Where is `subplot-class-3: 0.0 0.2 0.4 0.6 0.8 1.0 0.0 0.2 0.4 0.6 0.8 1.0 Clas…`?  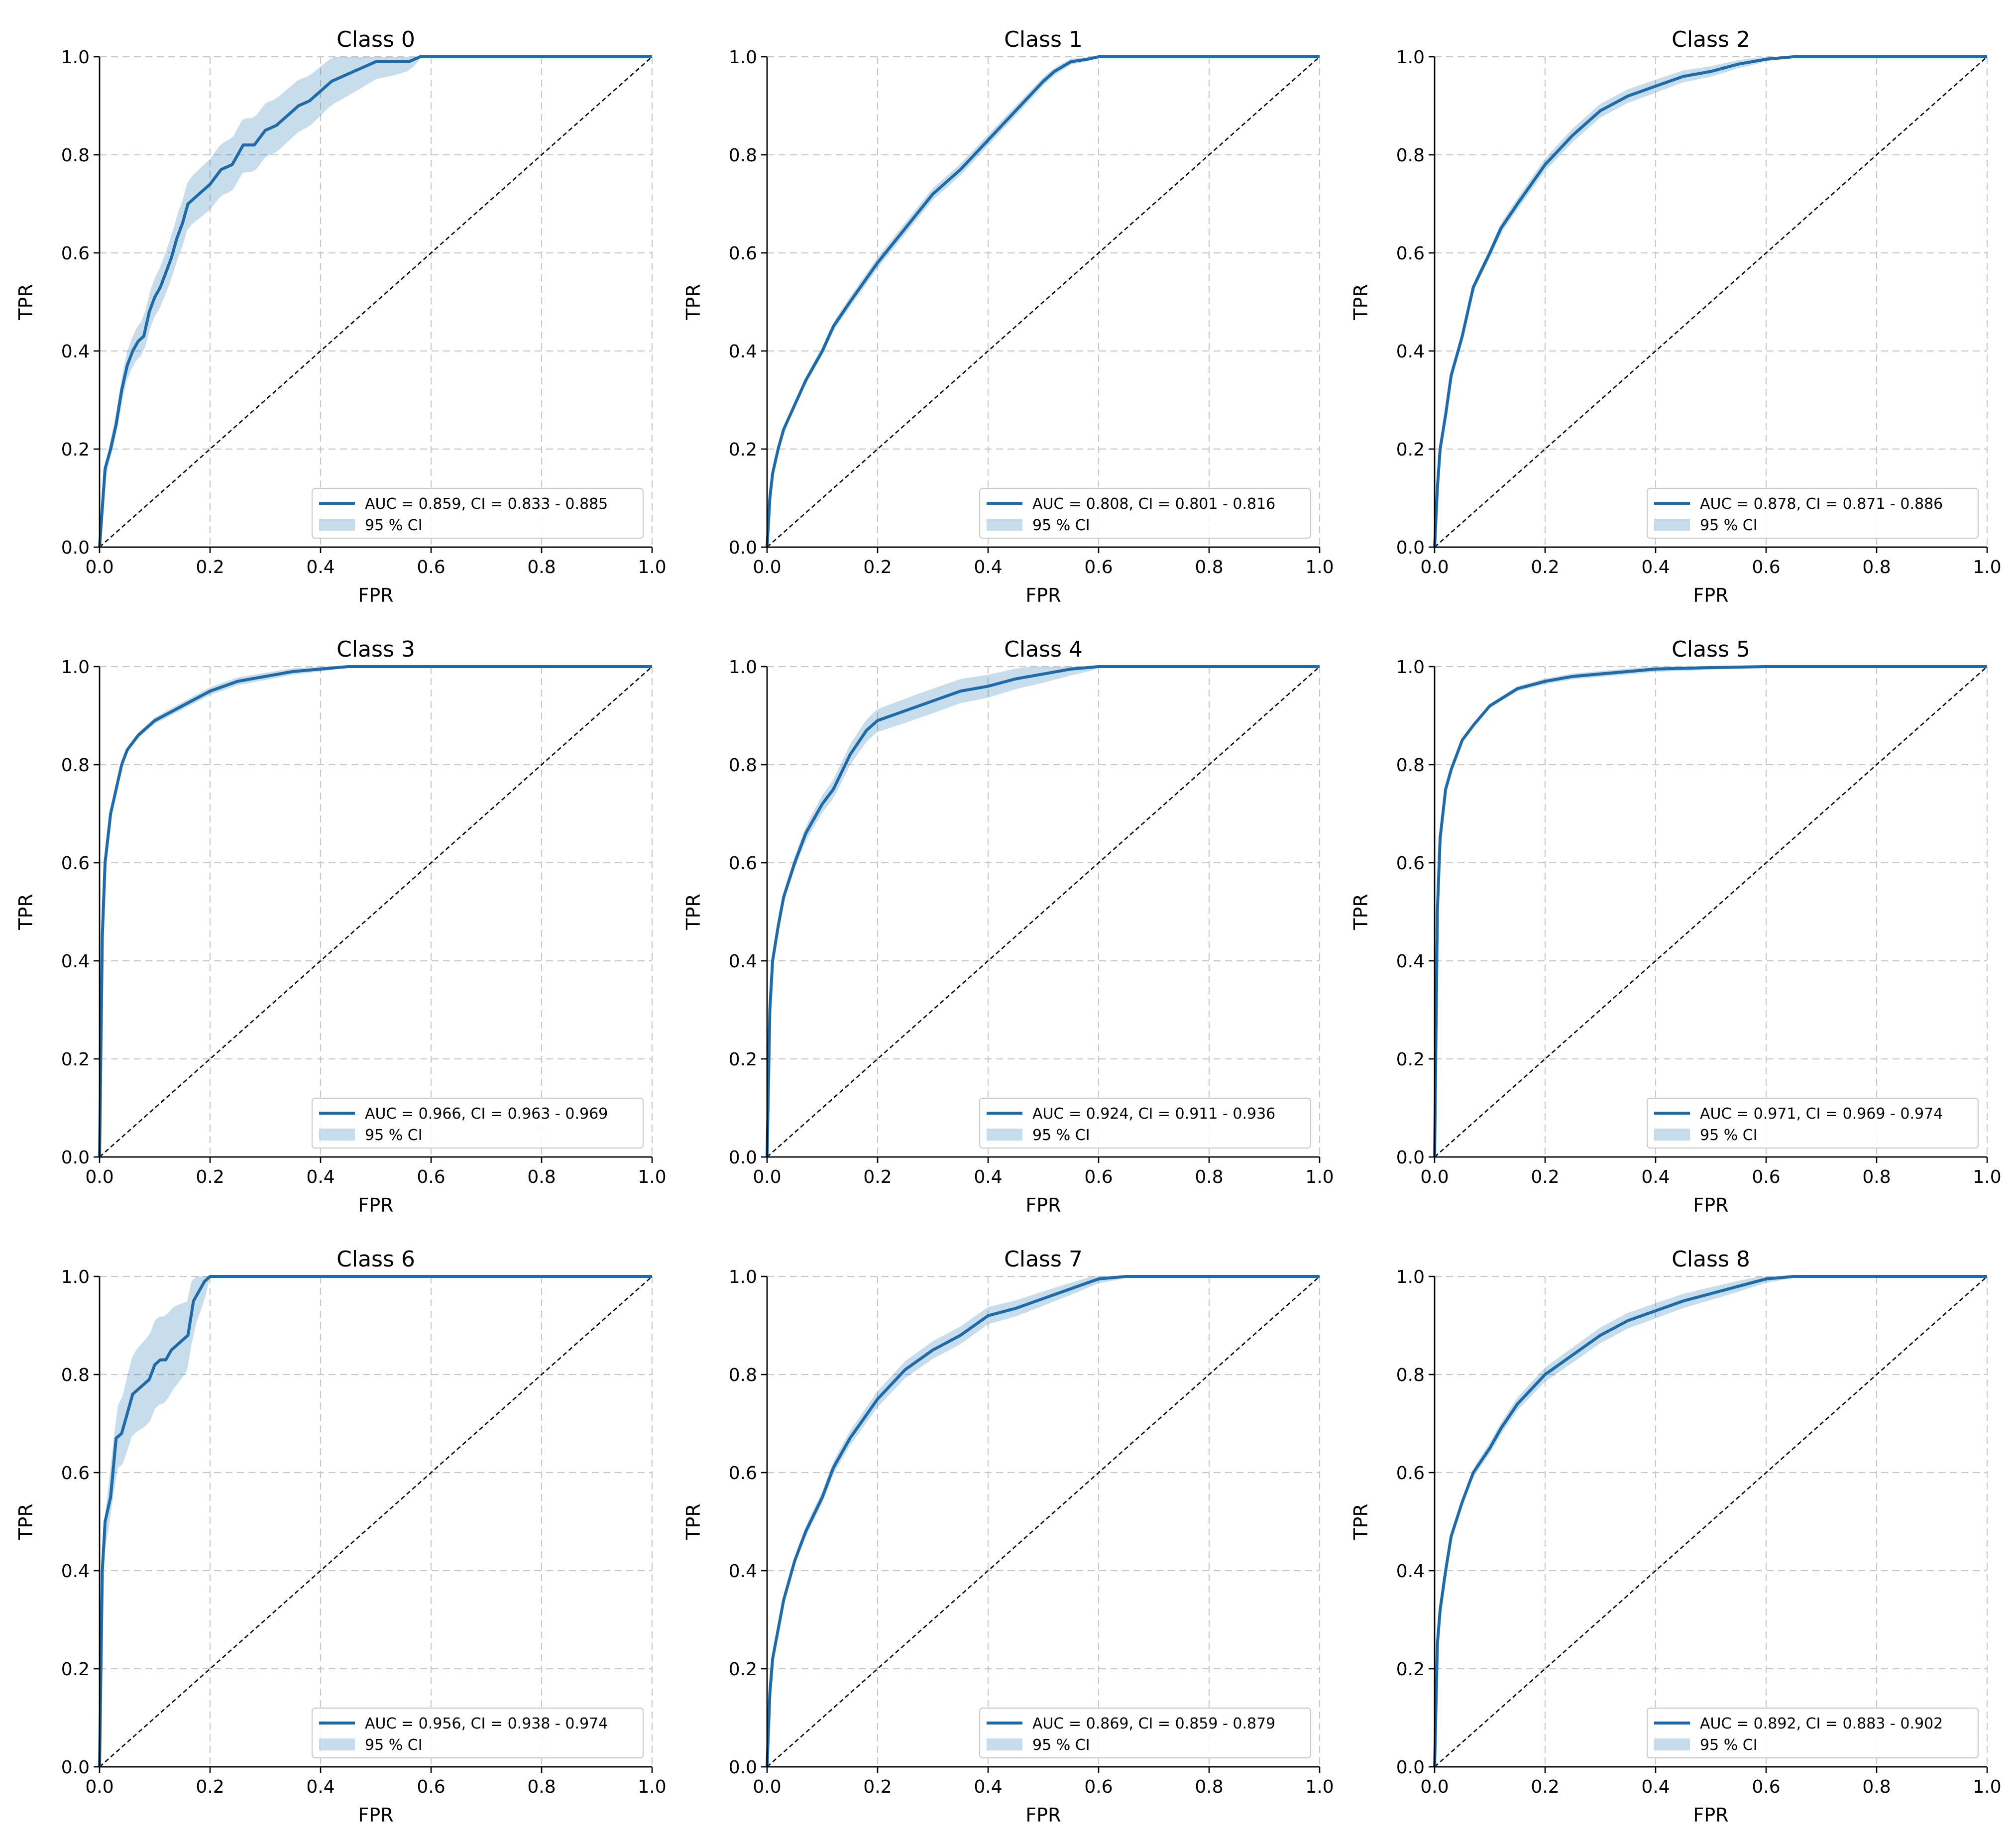 subplot-class-3: 0.0 0.2 0.4 0.6 0.8 1.0 0.0 0.2 0.4 0.6 0.8 1.0 Clas… is located at coordinates (341, 926).